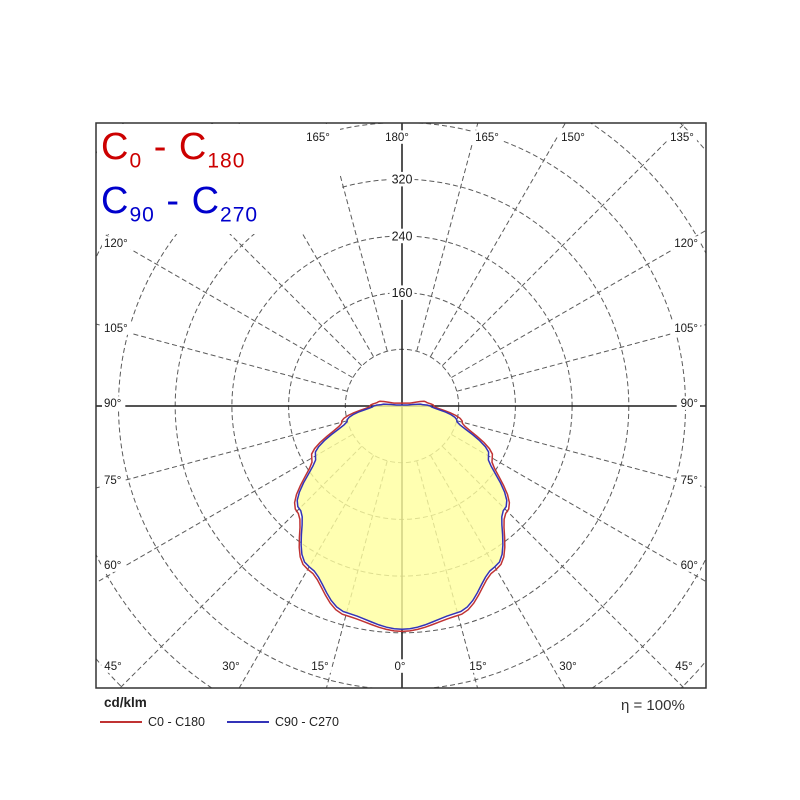 Image resolution: width=800 pixels, height=800 pixels. I want to click on angle-label-bottom-2-bg, so click(320, 666).